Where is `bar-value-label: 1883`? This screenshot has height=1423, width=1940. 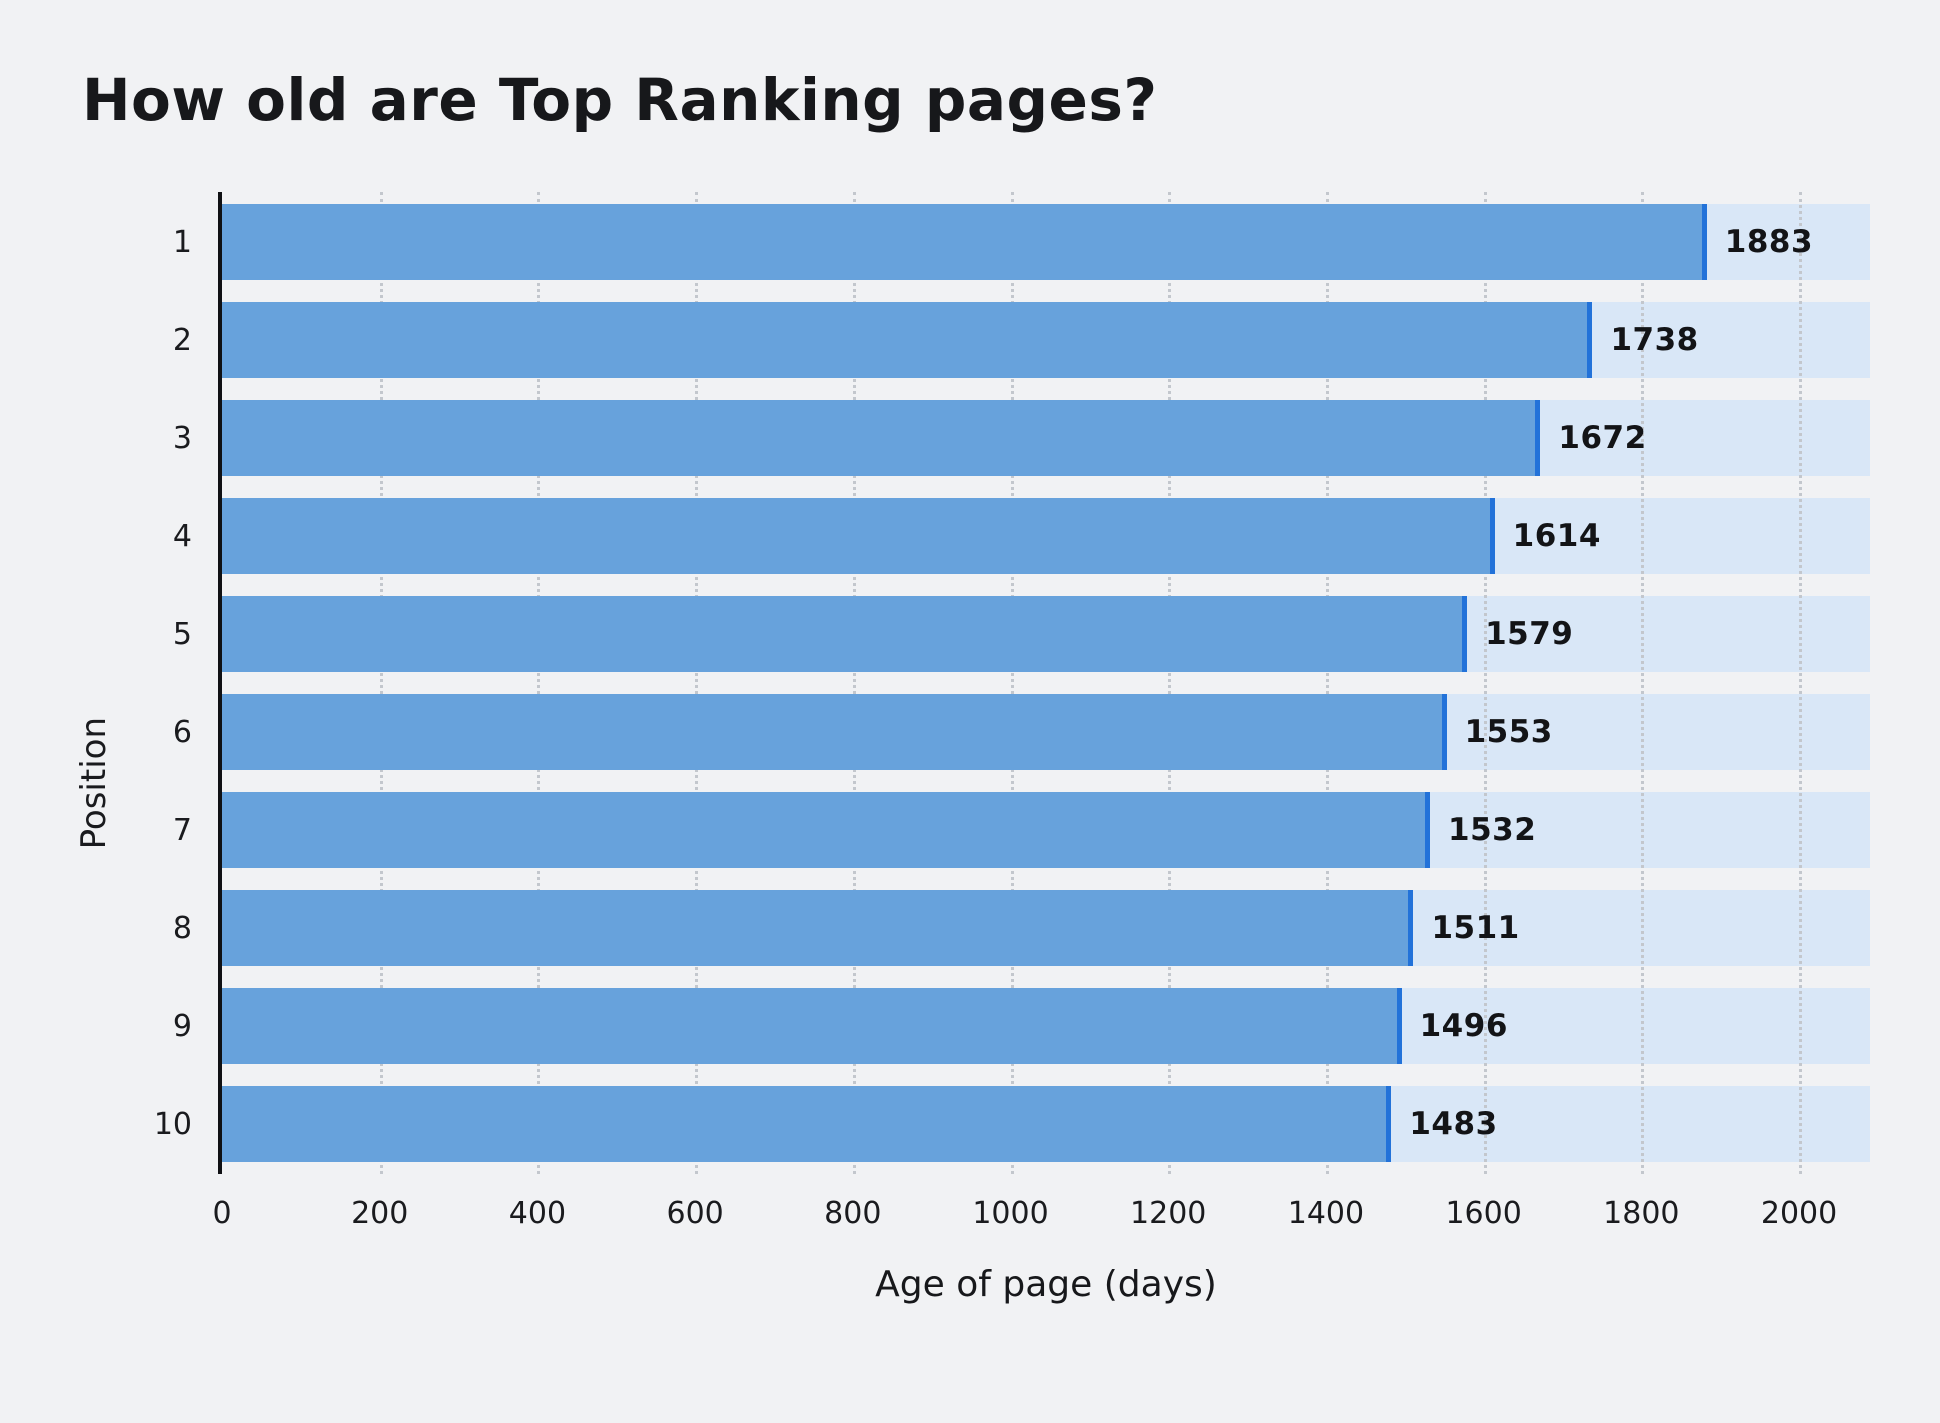
bar-value-label: 1883 is located at coordinates (1769, 242).